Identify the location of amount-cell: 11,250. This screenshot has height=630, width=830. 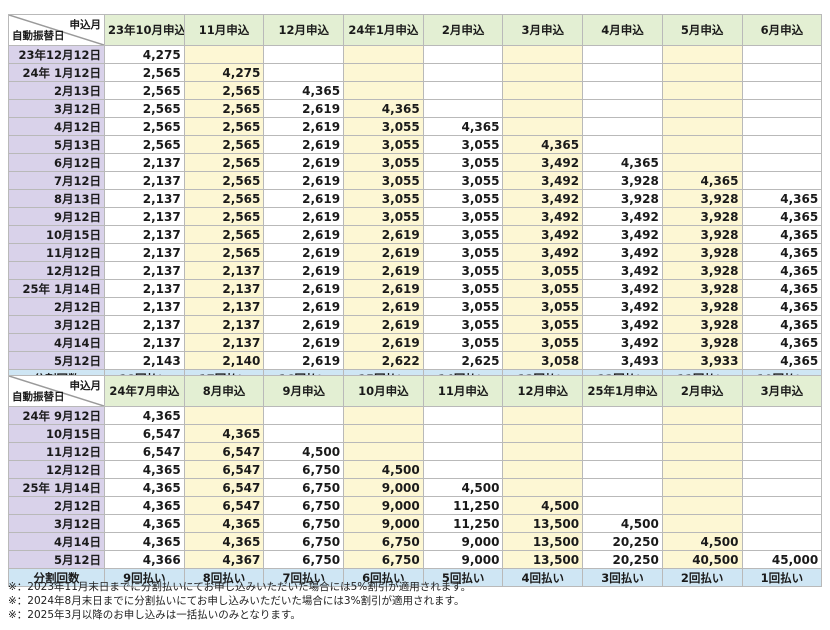
(463, 523).